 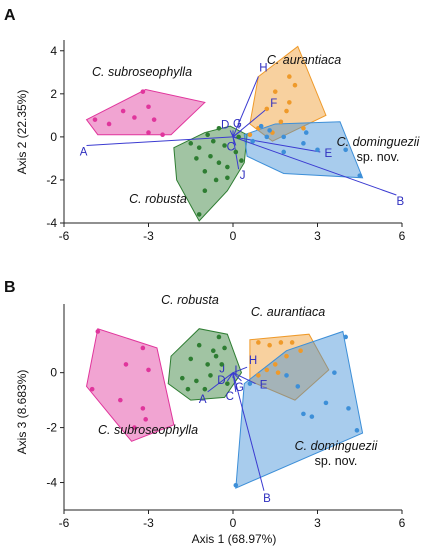 What do you see at coordinates (244, 378) in the screenshot?
I see `panel-b-vector-e` at bounding box center [244, 378].